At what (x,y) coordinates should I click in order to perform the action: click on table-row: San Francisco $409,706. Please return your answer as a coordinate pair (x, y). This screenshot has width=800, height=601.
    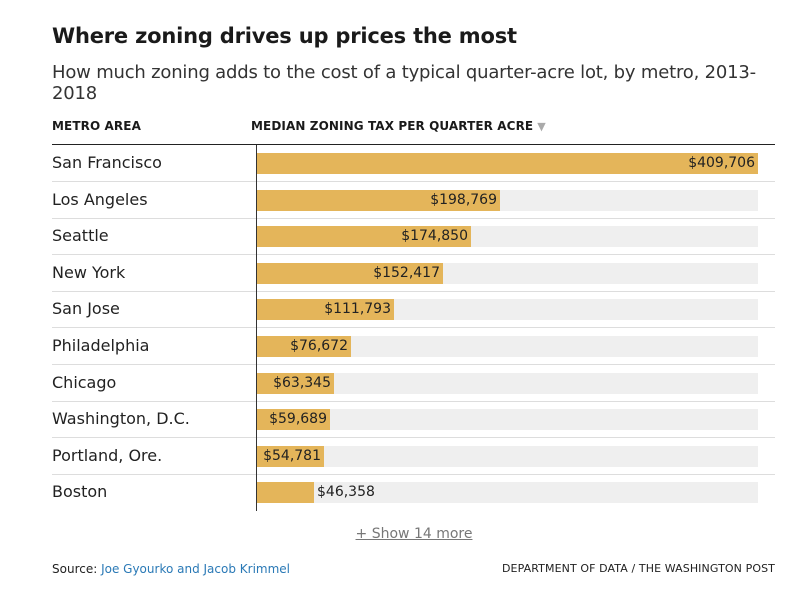
    Looking at the image, I should click on (413, 163).